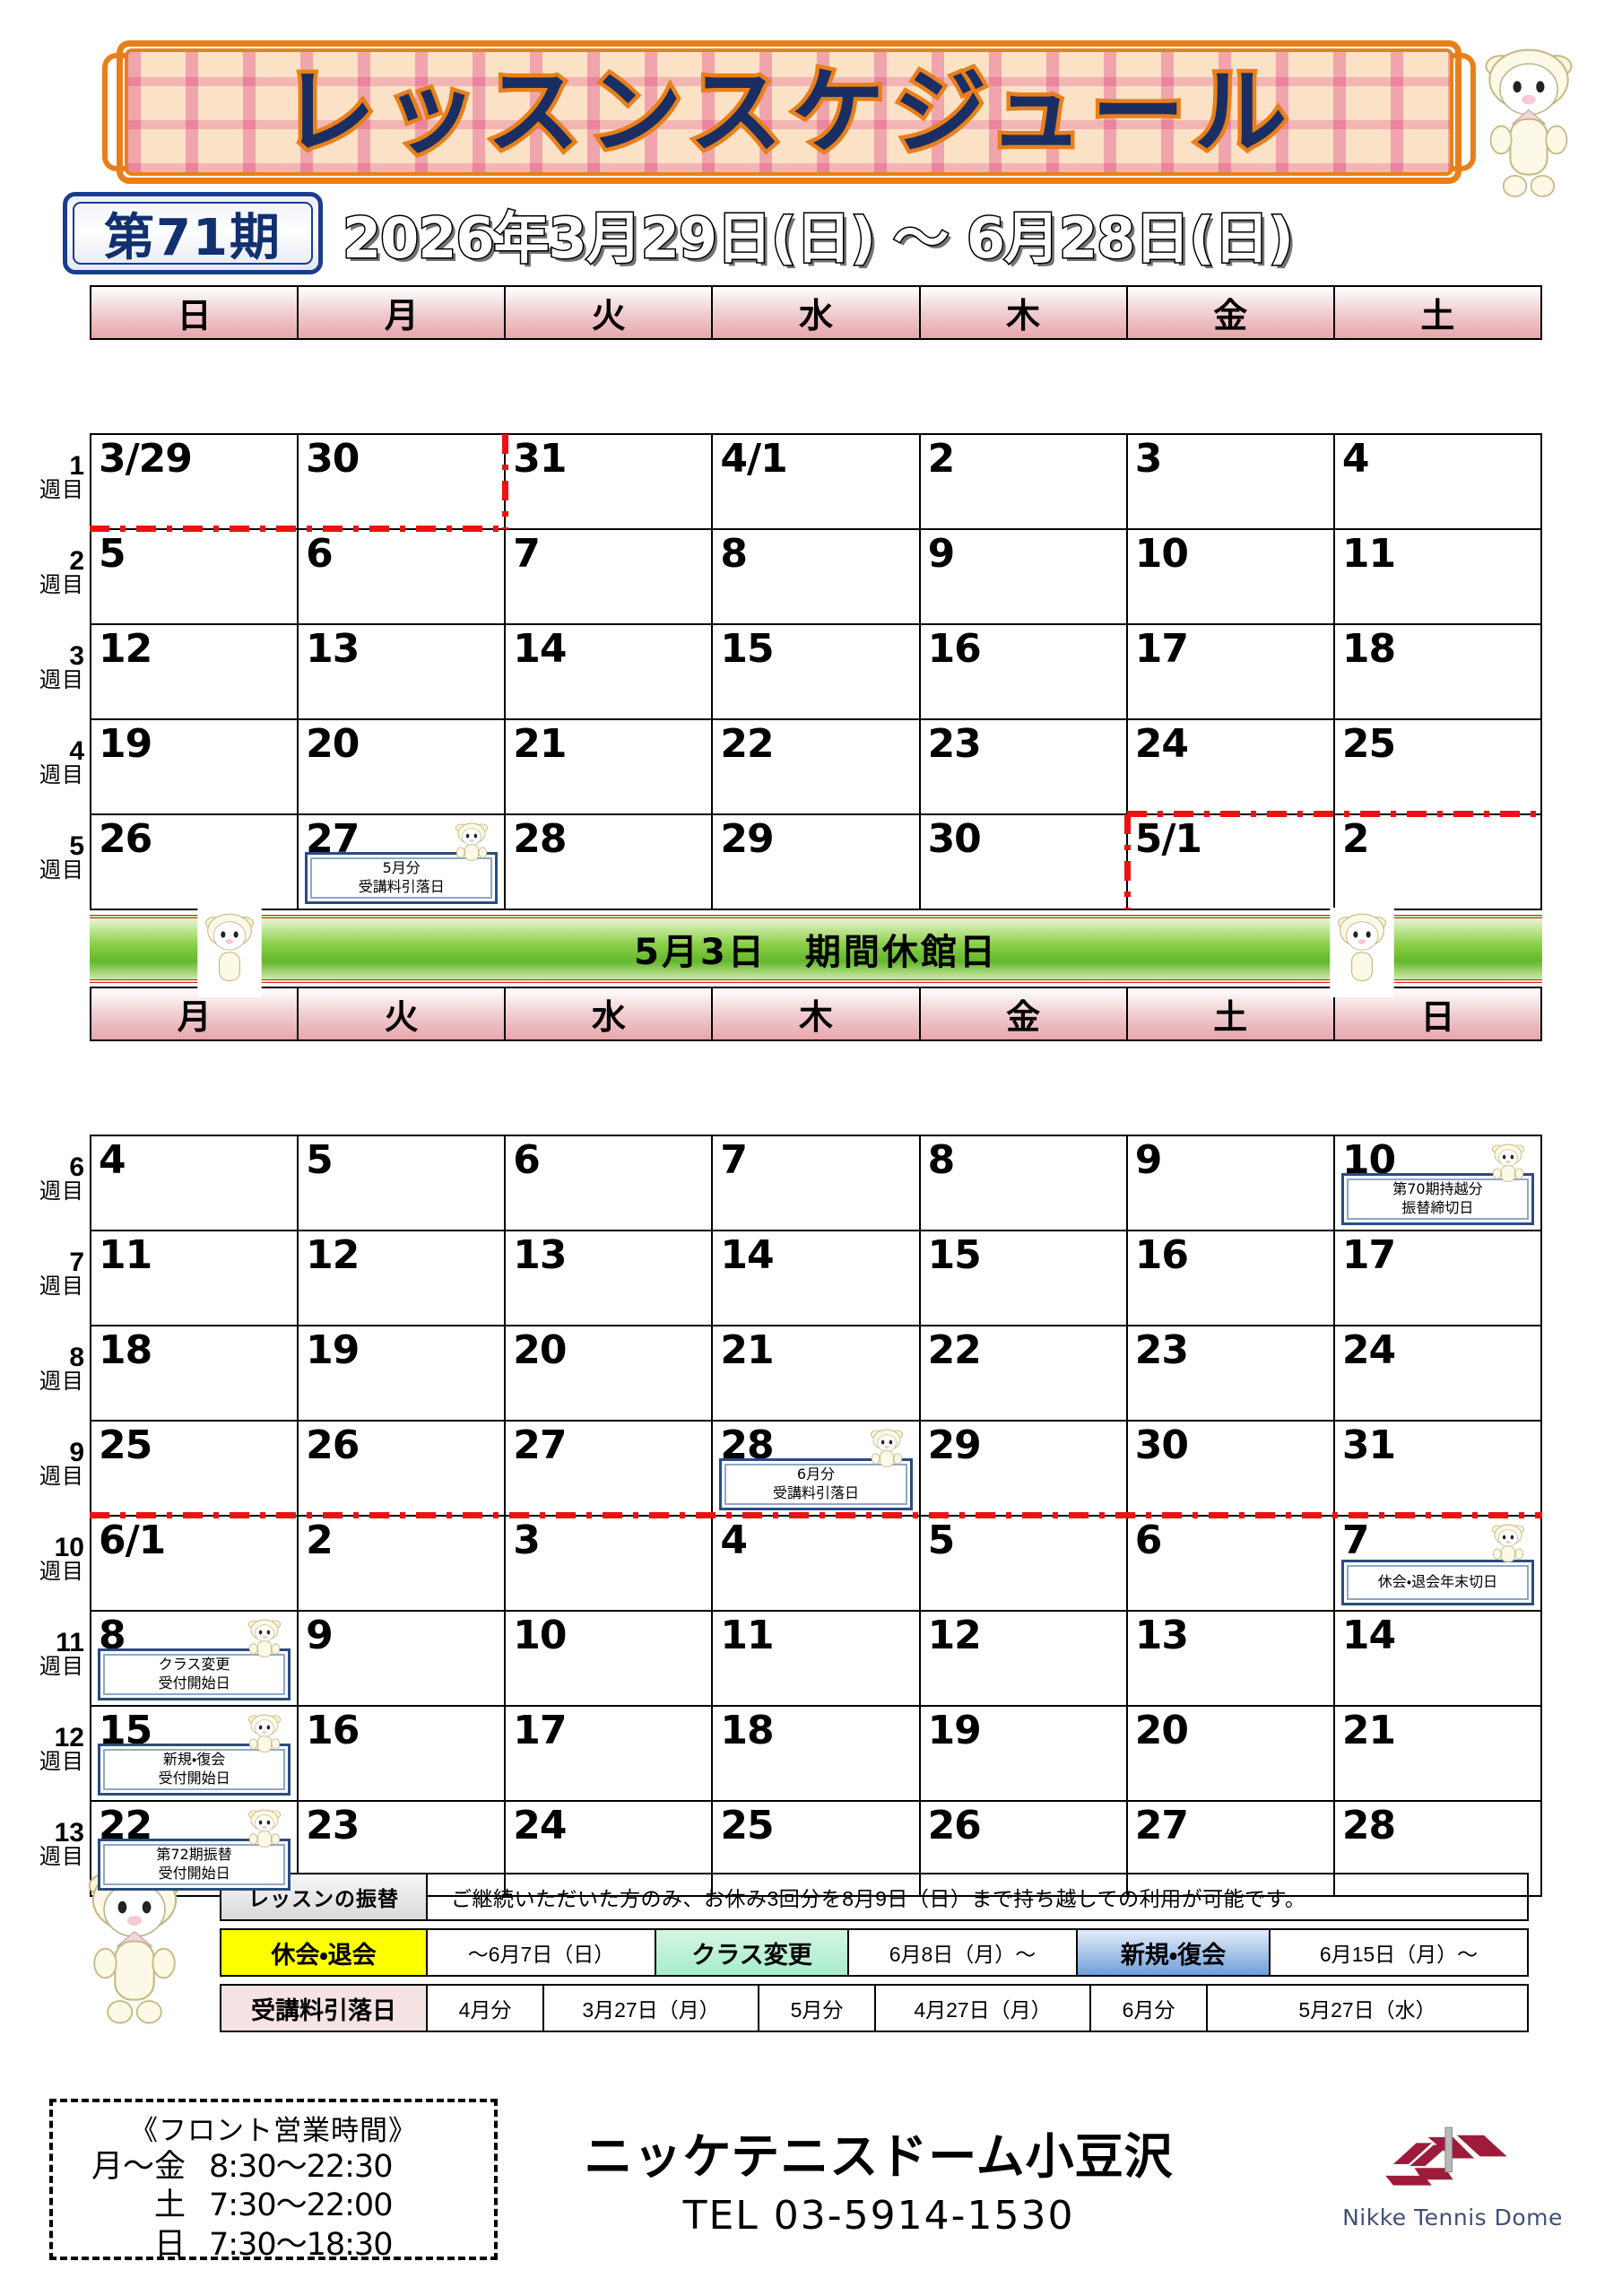 This screenshot has width=1622, height=2296. Describe the element at coordinates (1173, 1952) in the screenshot. I see `status-label-new-rejoin: 新規・復会` at that location.